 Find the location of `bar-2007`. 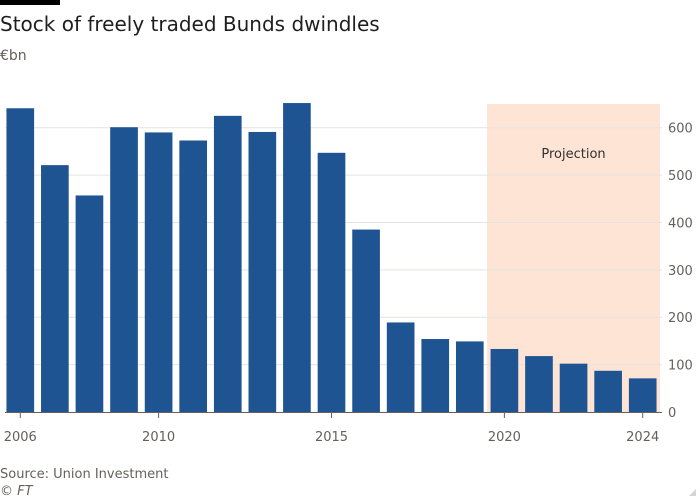

bar-2007 is located at coordinates (55, 288).